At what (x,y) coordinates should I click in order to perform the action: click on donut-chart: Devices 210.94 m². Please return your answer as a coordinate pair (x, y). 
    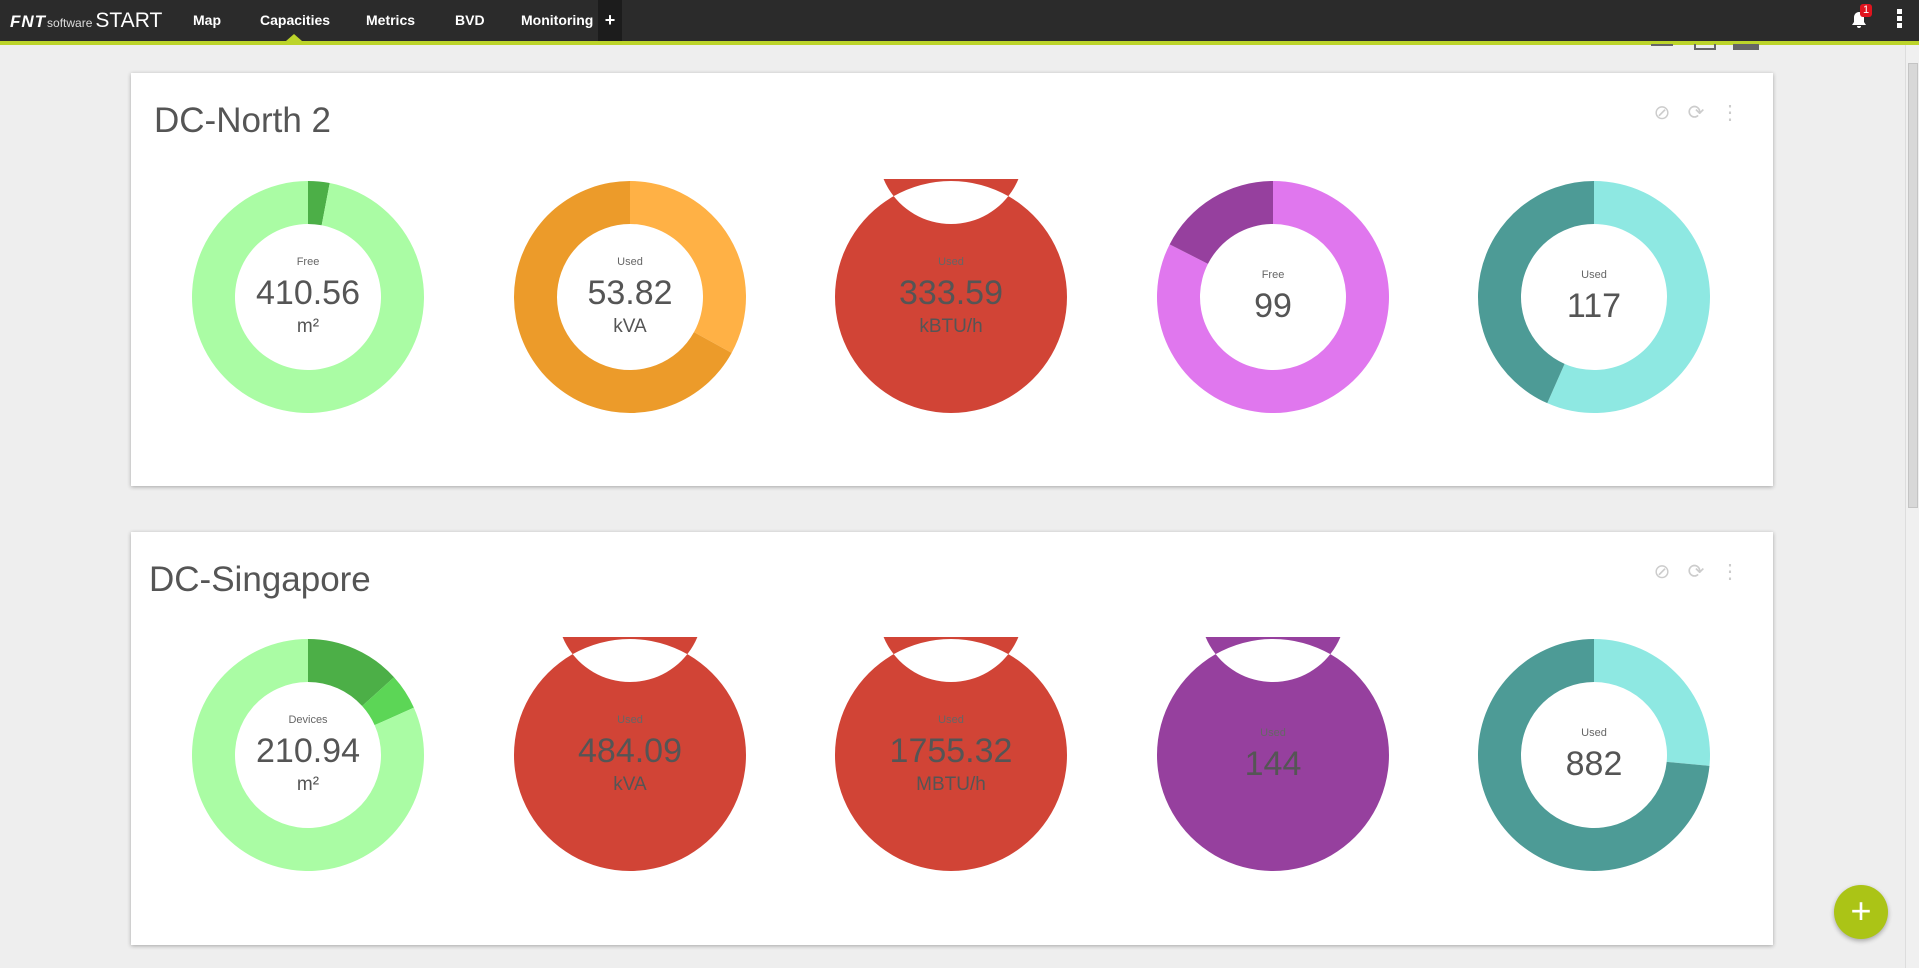
    Looking at the image, I should click on (308, 755).